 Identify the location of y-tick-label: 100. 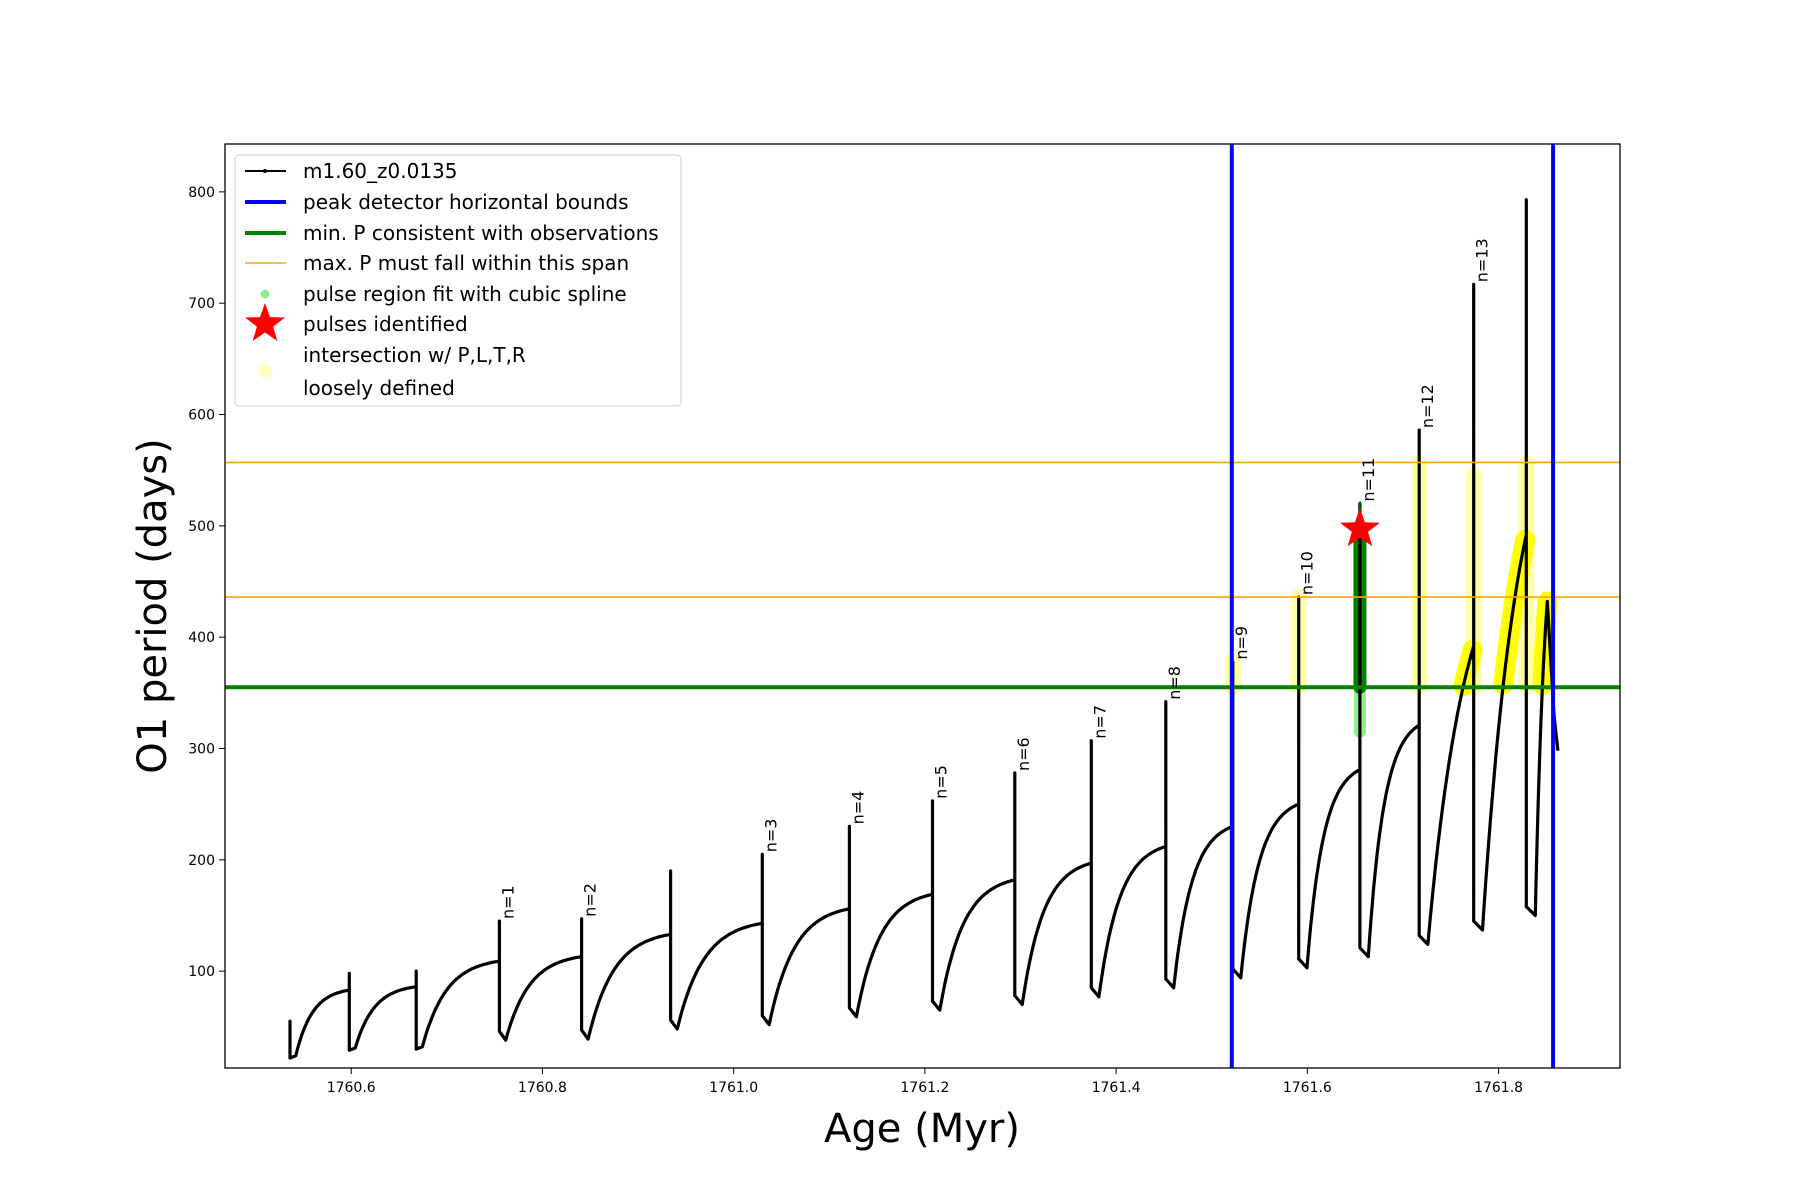
(201, 972).